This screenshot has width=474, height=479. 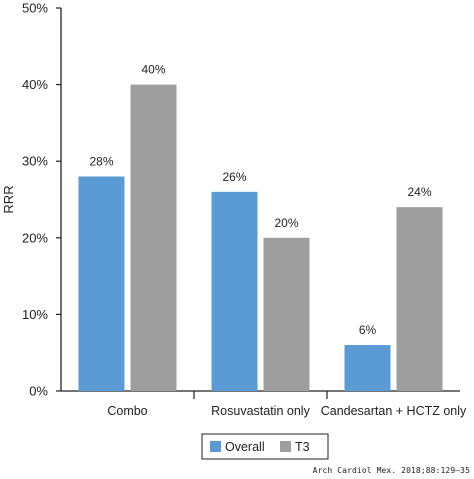 I want to click on y-tick-label: 40%, so click(x=35, y=84).